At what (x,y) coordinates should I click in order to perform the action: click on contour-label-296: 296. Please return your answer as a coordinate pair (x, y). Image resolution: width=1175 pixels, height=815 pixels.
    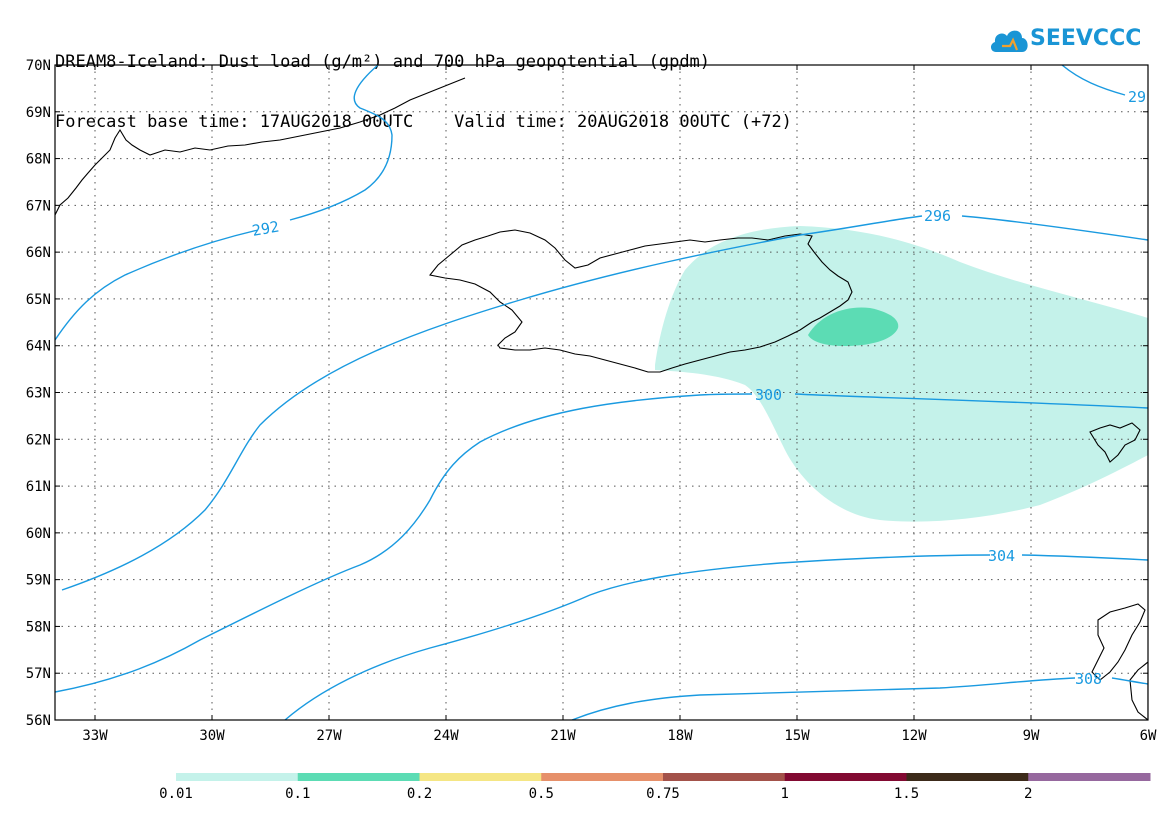
    Looking at the image, I should click on (937, 216).